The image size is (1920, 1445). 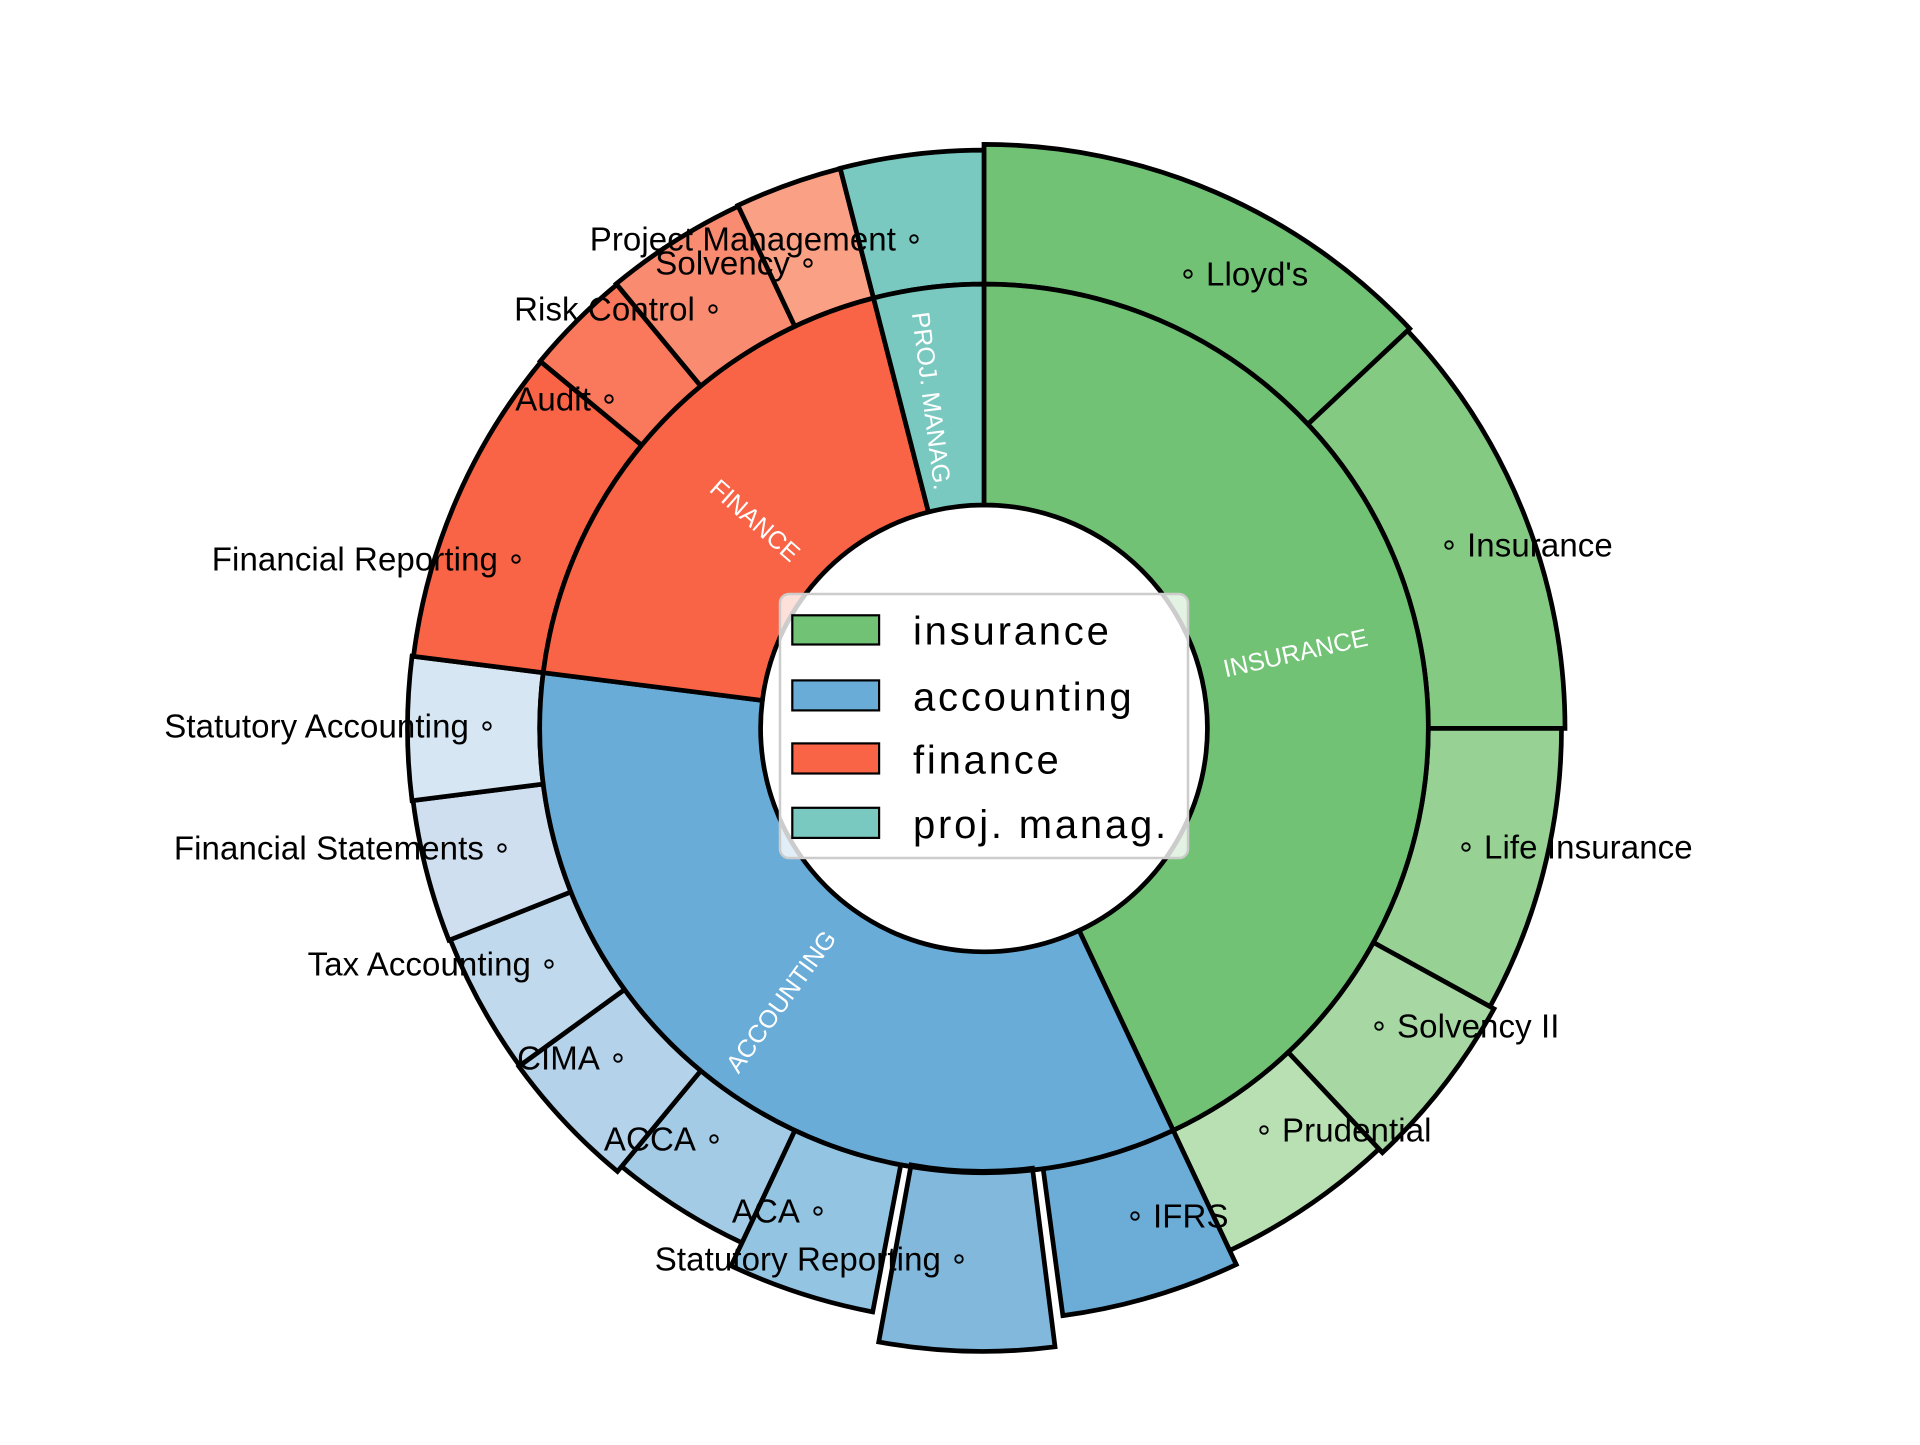 What do you see at coordinates (1191, 1216) in the screenshot?
I see `svg-text: IFRS` at bounding box center [1191, 1216].